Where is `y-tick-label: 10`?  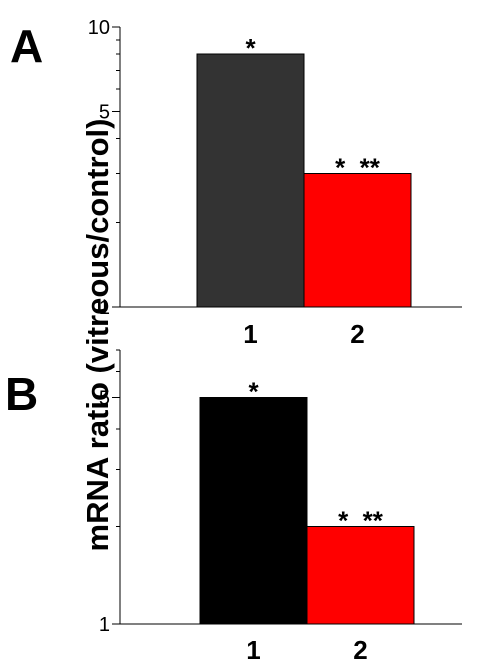 y-tick-label: 10 is located at coordinates (99, 28).